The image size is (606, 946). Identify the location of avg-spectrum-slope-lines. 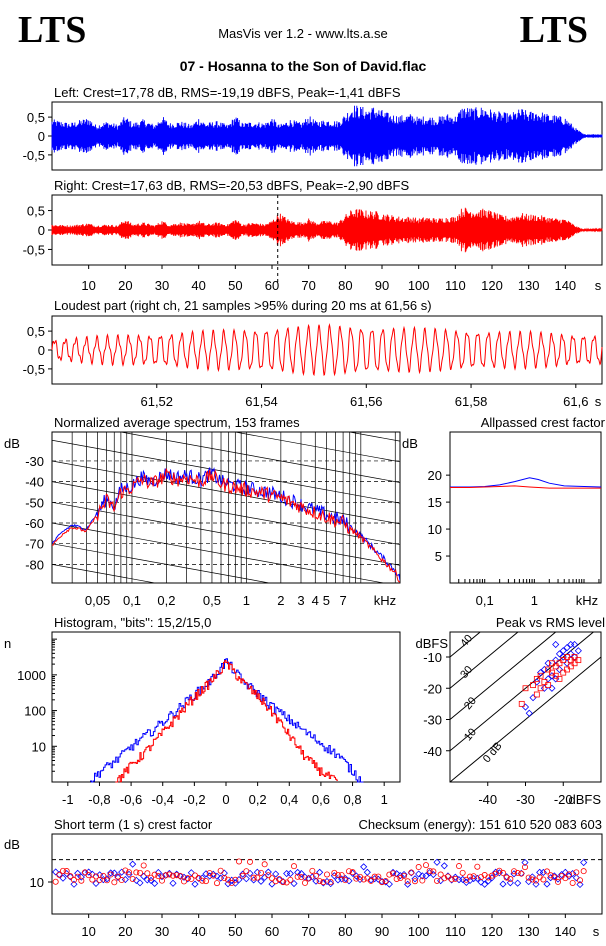
(226, 507).